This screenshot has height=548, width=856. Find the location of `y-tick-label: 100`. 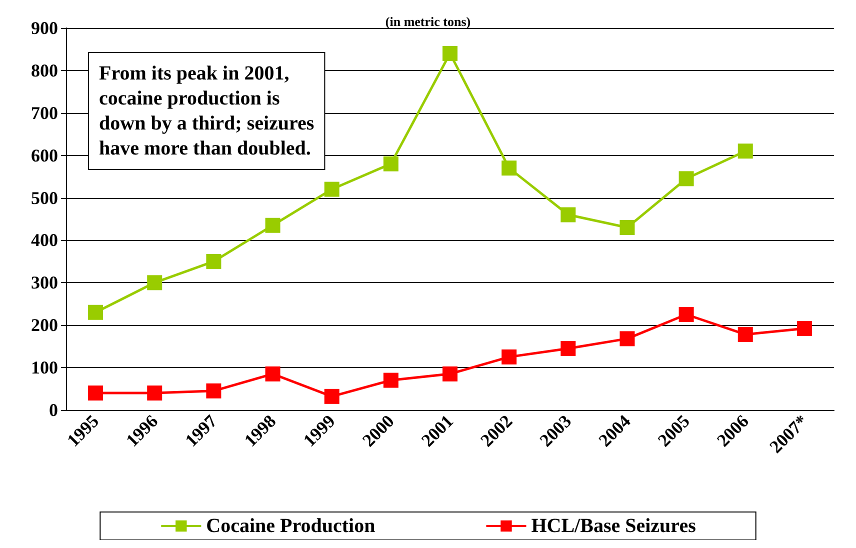

y-tick-label: 100 is located at coordinates (44, 368).